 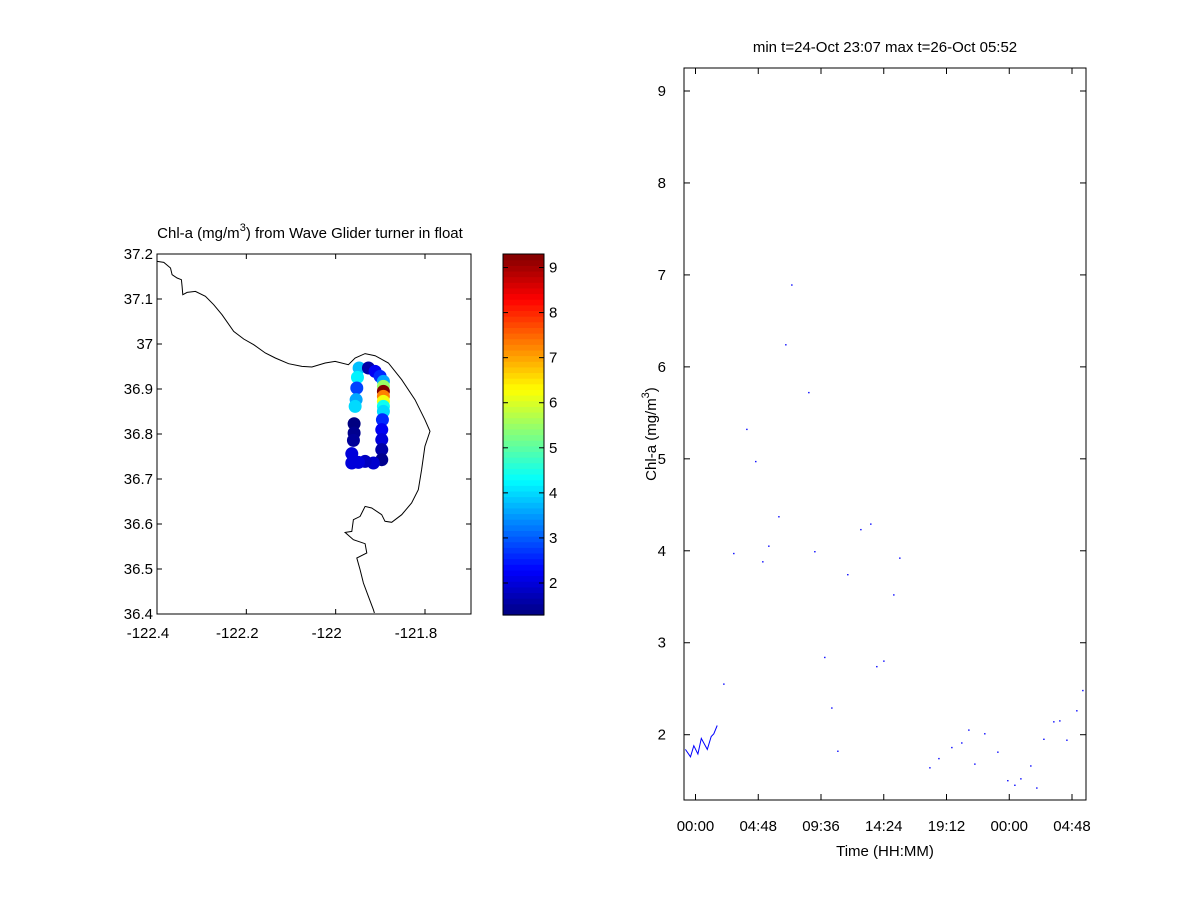 What do you see at coordinates (138, 254) in the screenshot?
I see `map-ytick-label: 37.2` at bounding box center [138, 254].